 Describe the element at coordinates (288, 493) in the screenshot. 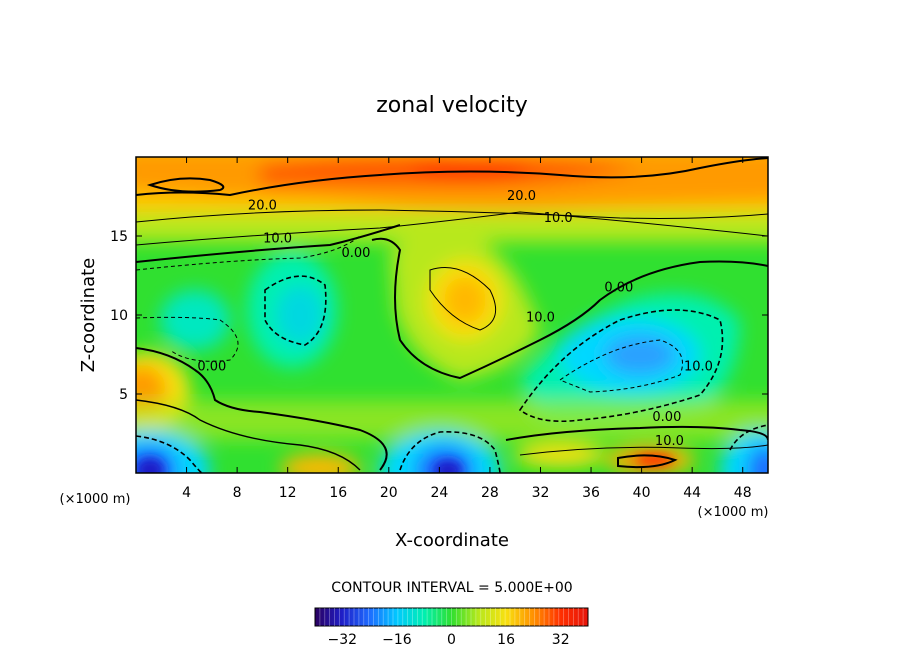

I see `x-tick-label: 12` at that location.